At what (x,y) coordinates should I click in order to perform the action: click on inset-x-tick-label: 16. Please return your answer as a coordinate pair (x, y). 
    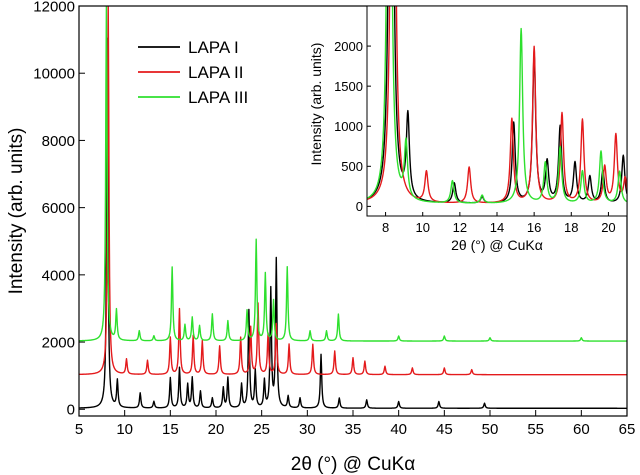
    Looking at the image, I should click on (534, 227).